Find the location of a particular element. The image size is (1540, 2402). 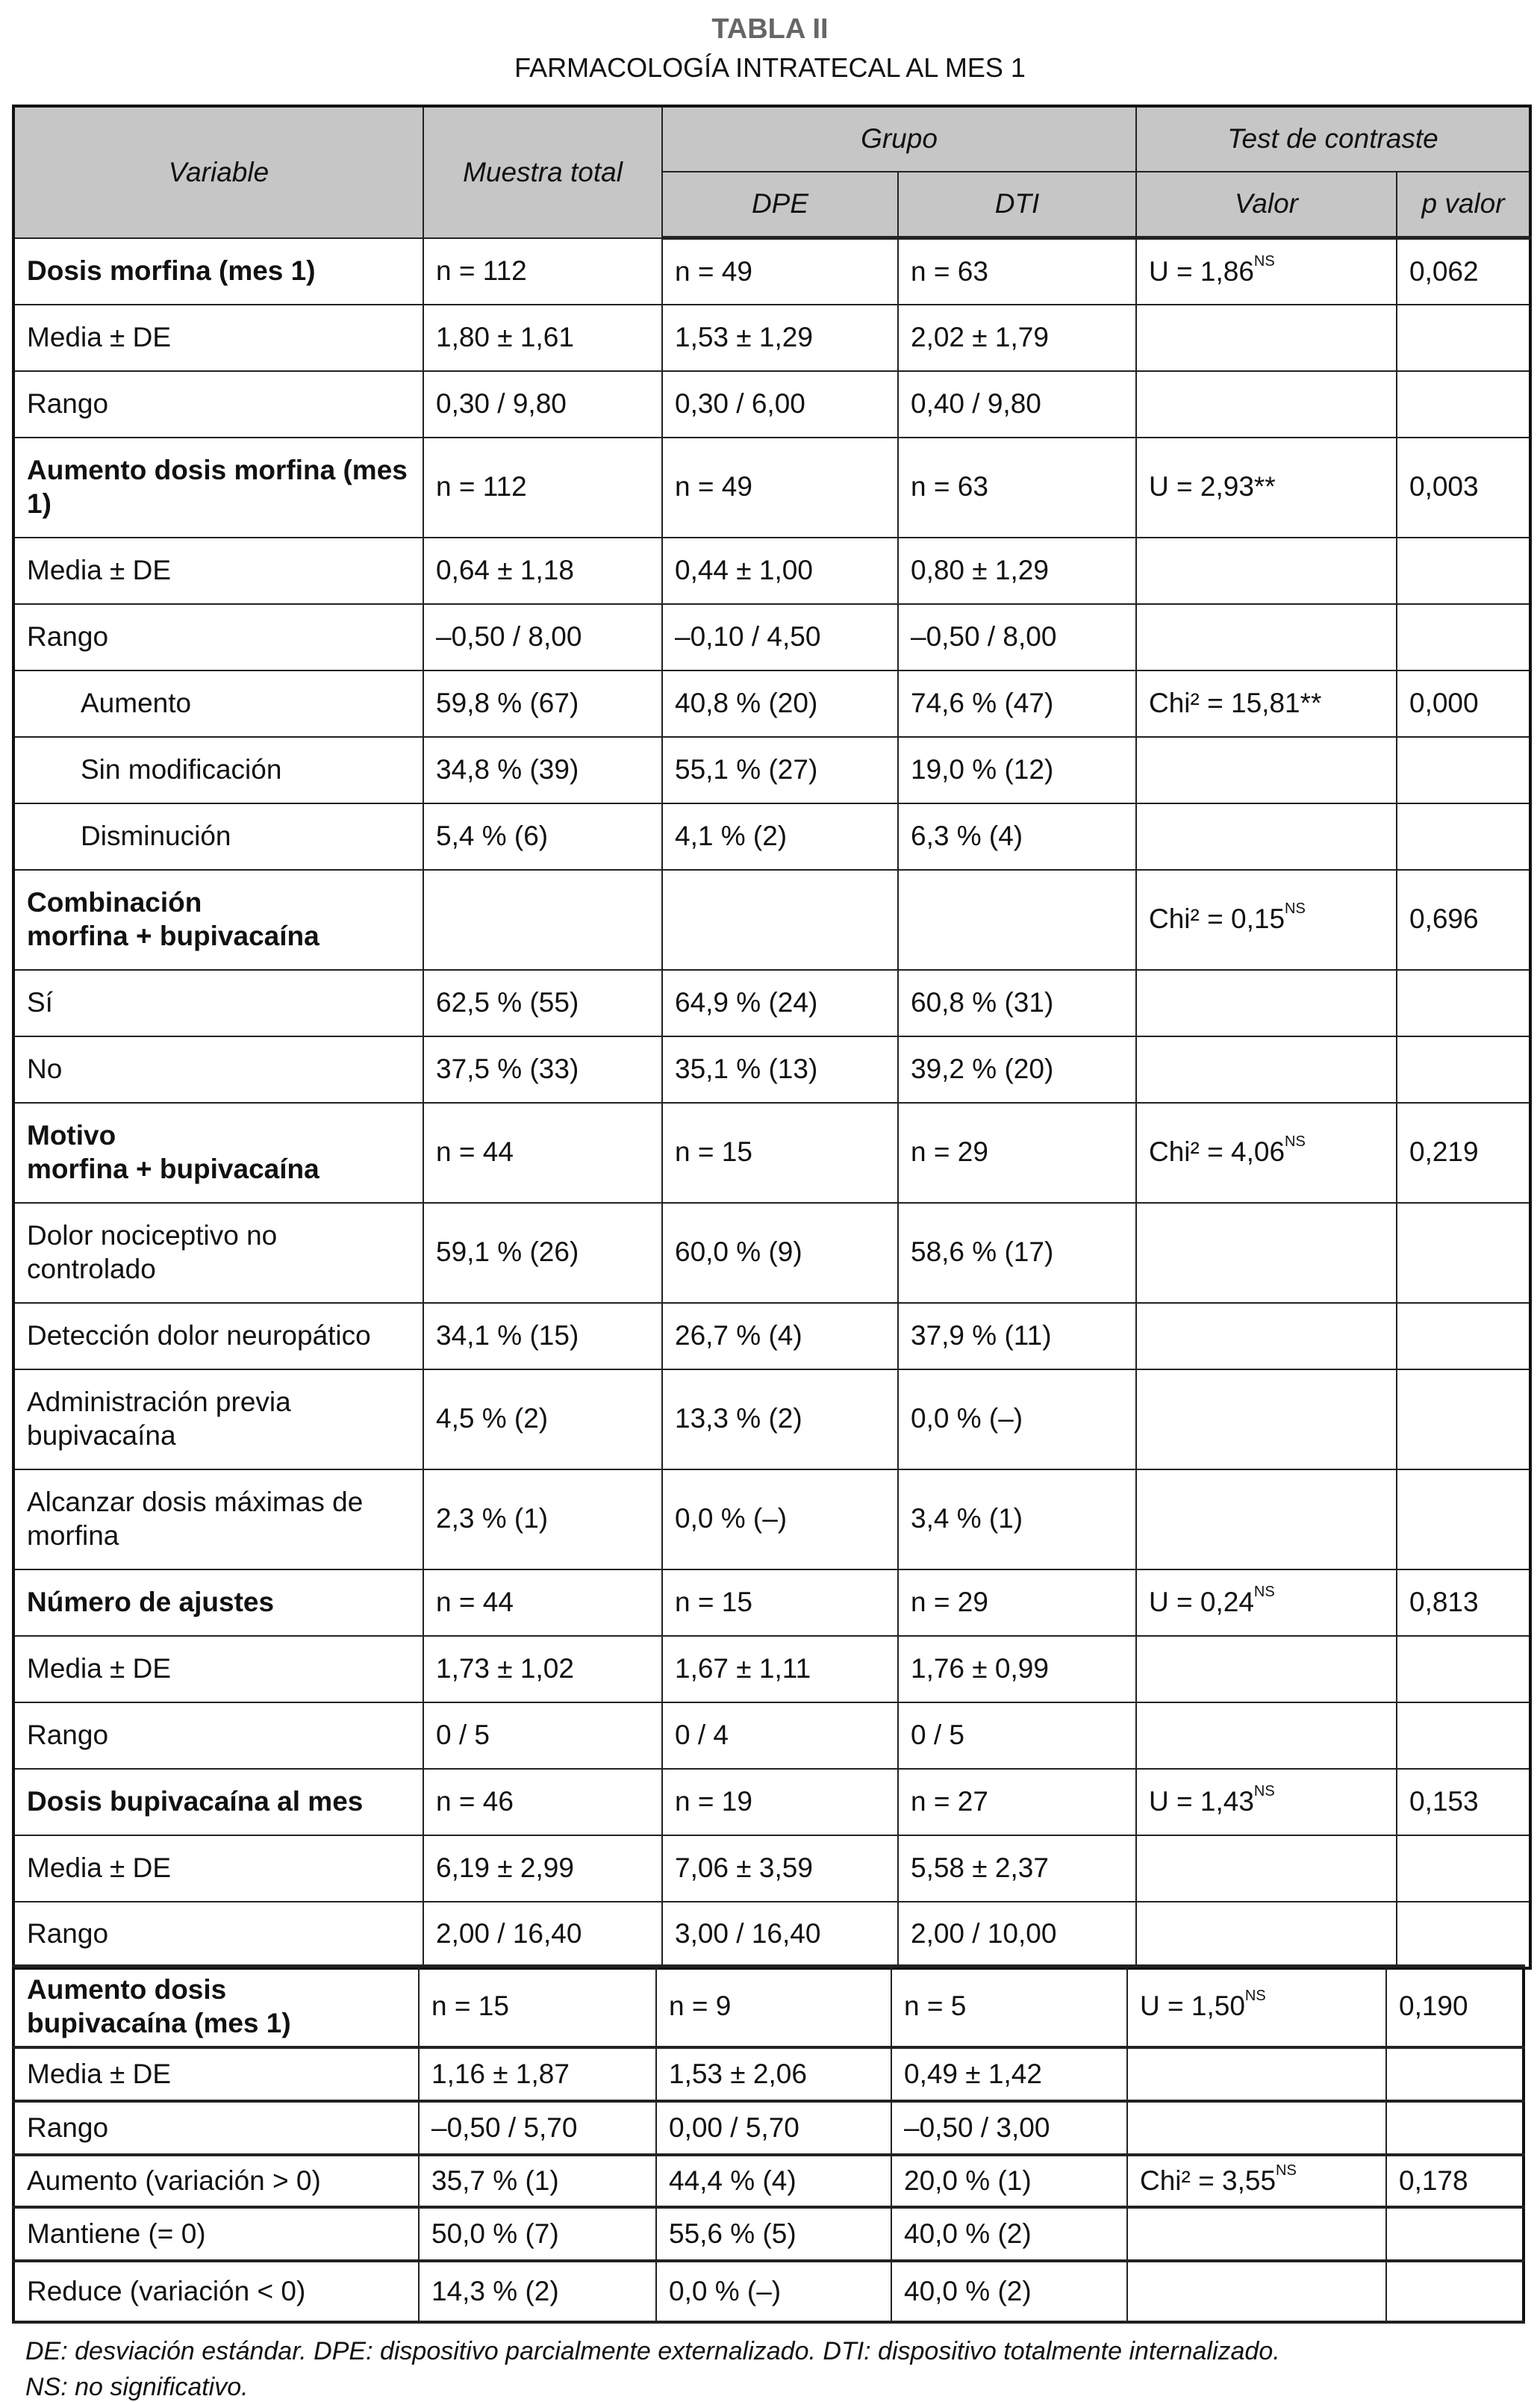

cell-text: 1,53 ± 1,29 is located at coordinates (744, 336).